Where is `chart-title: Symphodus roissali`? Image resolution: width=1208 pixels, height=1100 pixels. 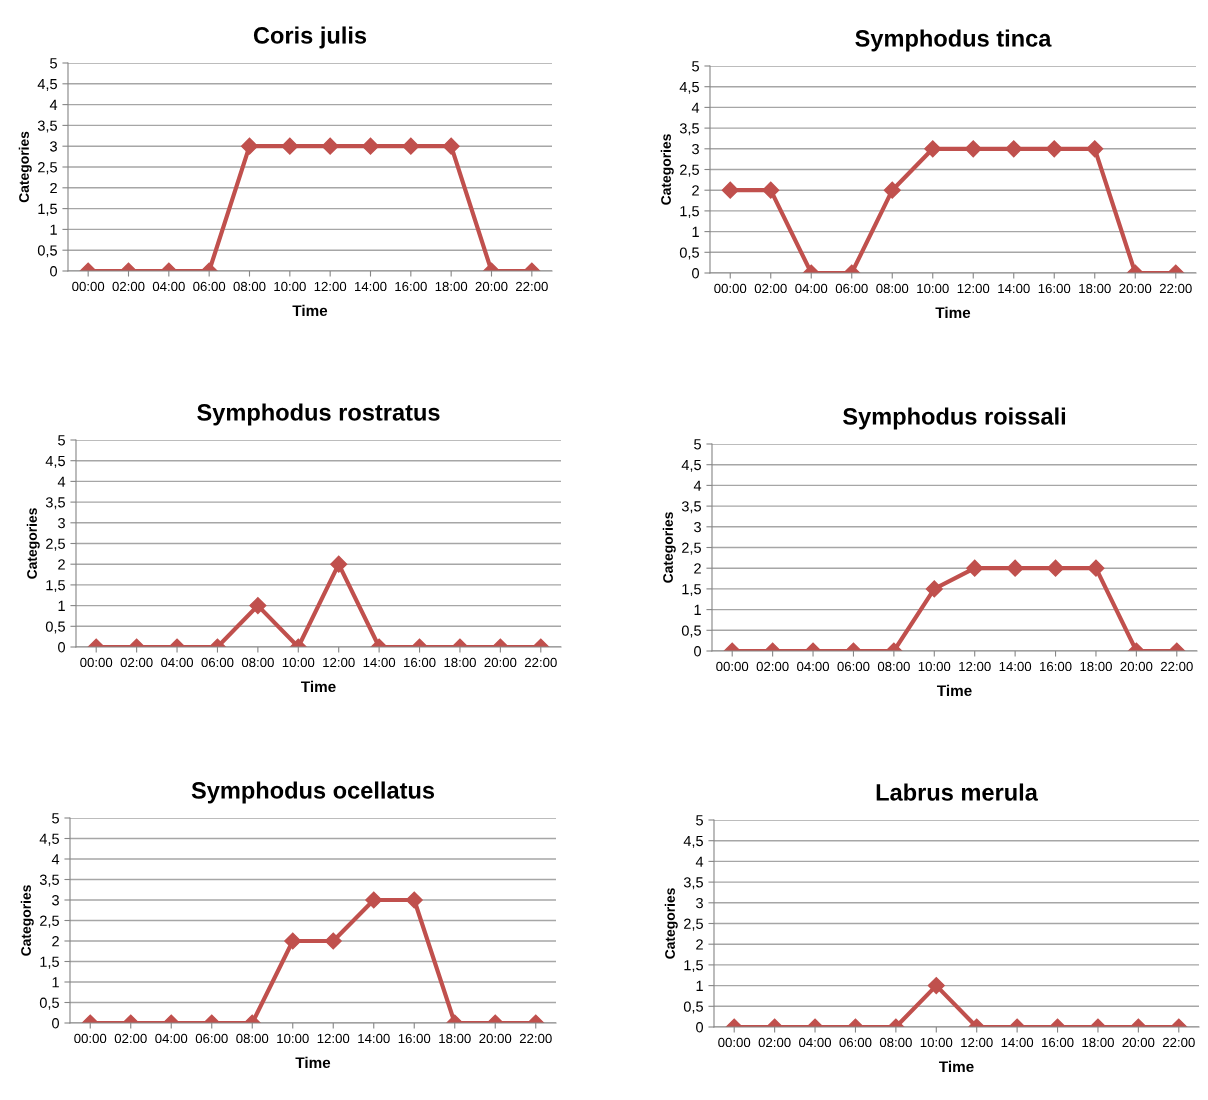 chart-title: Symphodus roissali is located at coordinates (954, 418).